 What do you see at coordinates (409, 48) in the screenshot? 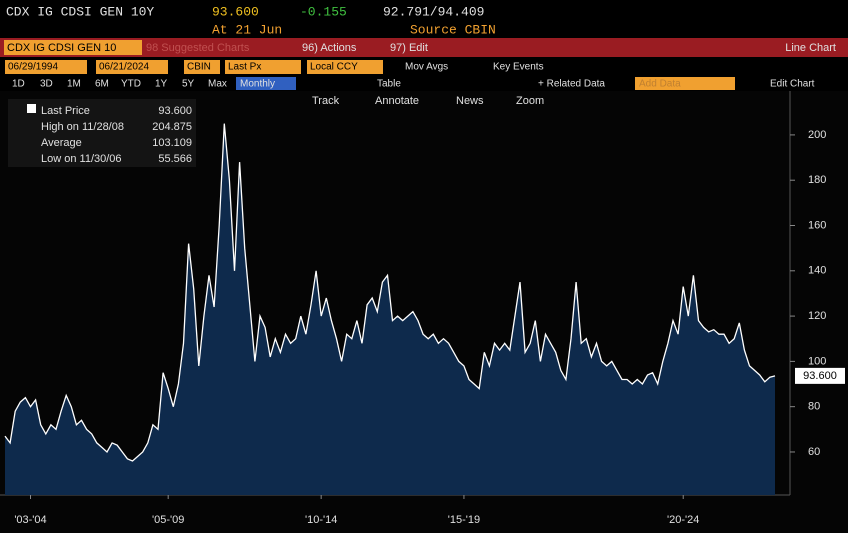
I see `edit: 97) Edit` at bounding box center [409, 48].